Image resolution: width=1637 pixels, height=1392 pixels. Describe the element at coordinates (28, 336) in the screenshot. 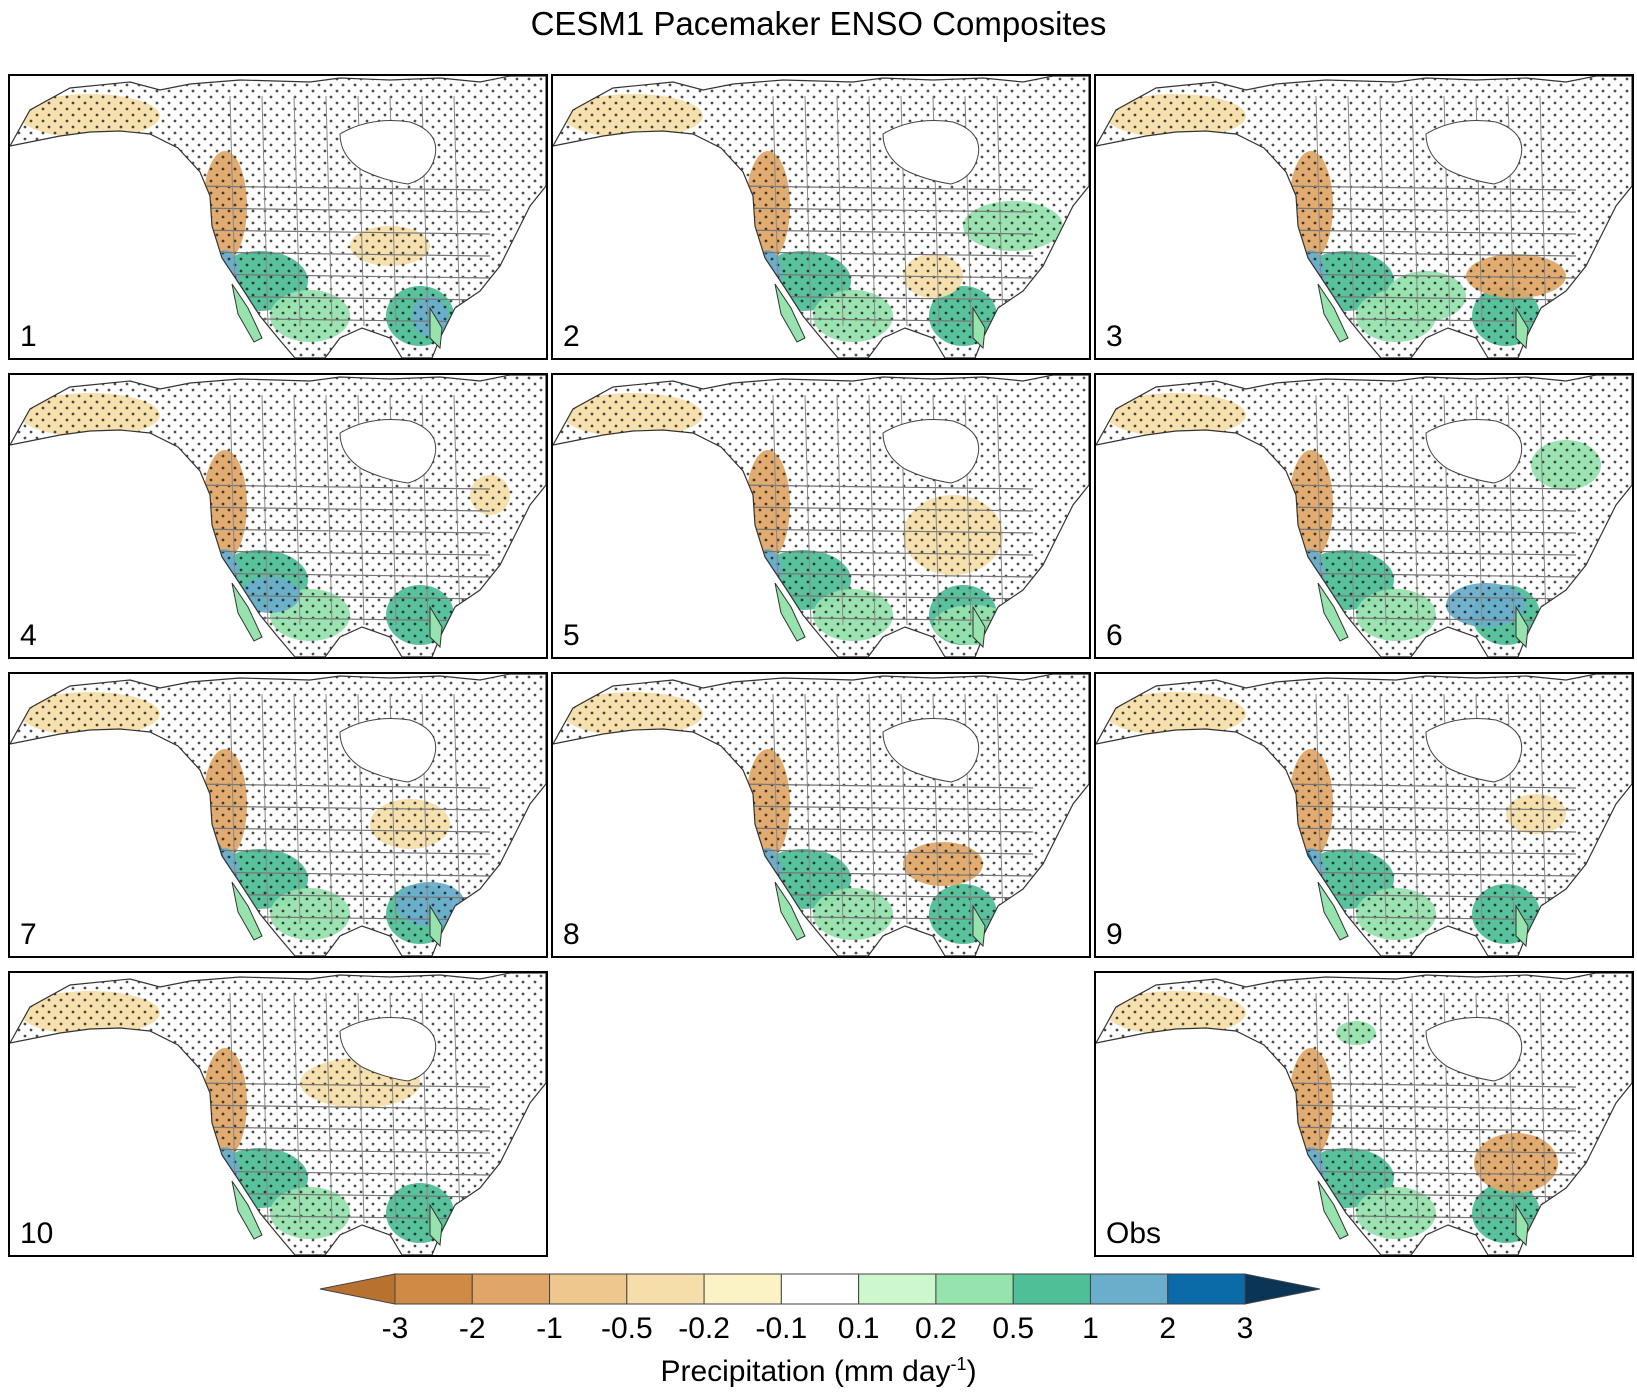

I see `panel-label: 1` at that location.